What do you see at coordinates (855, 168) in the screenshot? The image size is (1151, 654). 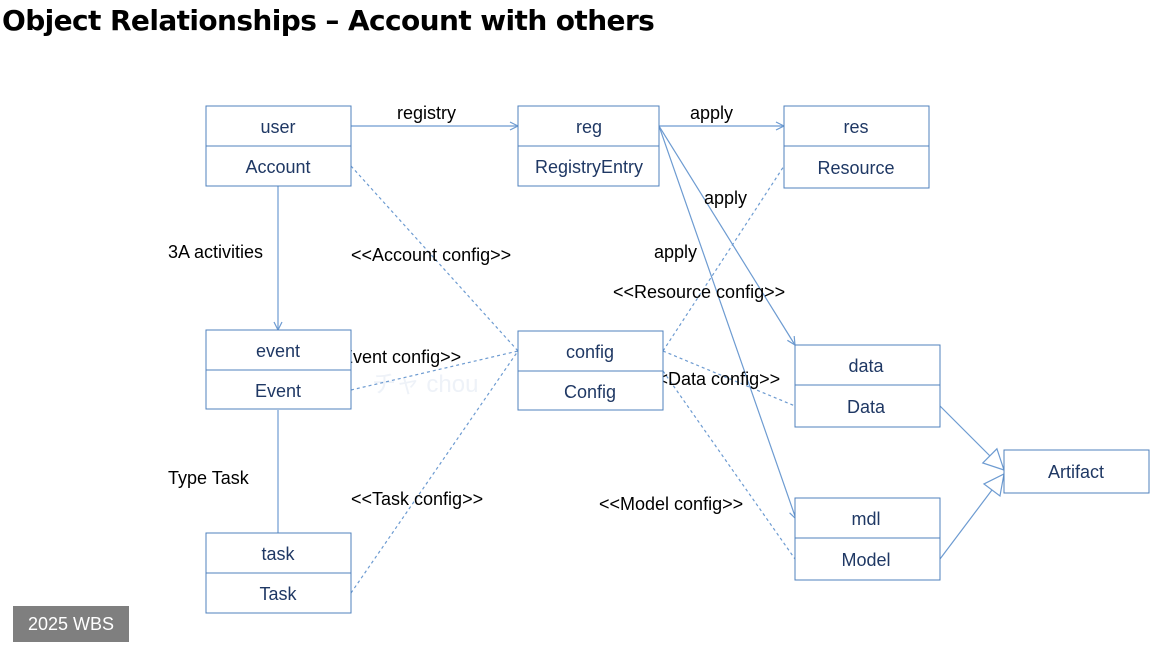 I see `node-res-type: Resource` at bounding box center [855, 168].